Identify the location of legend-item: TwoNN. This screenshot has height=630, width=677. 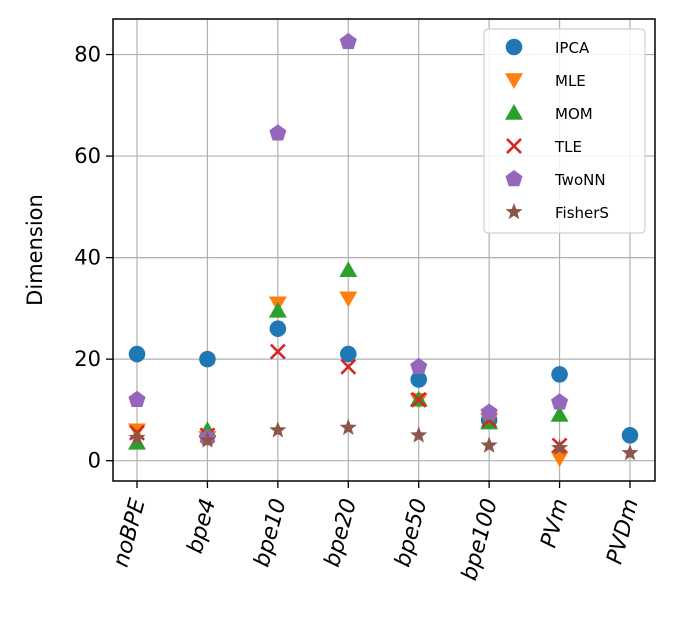
(555, 179).